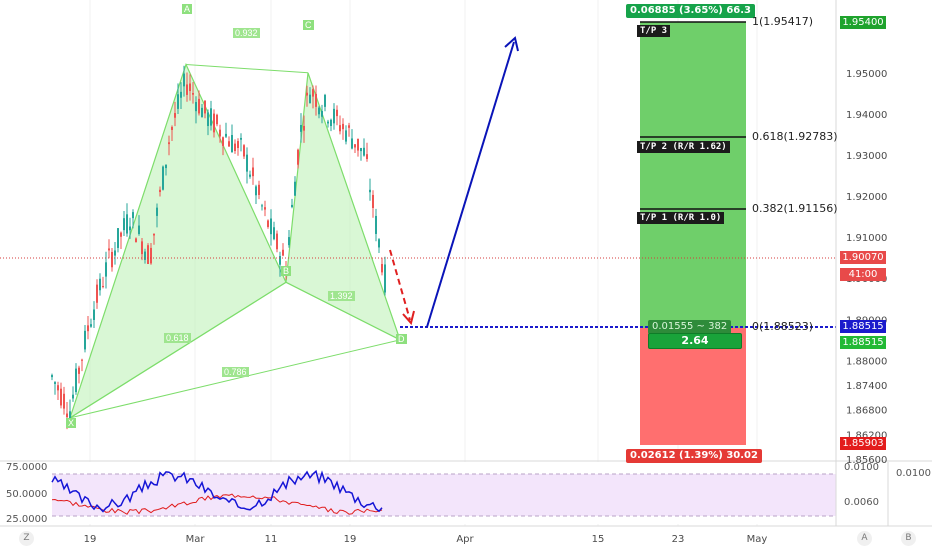 This screenshot has width=932, height=550. What do you see at coordinates (470, 184) in the screenshot?
I see `projection-up-arrow` at bounding box center [470, 184].